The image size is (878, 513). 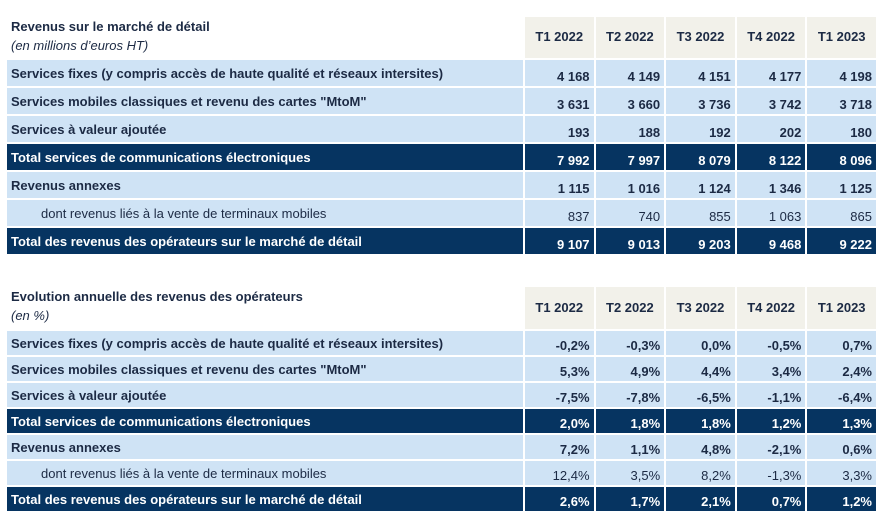 What do you see at coordinates (841, 308) in the screenshot?
I see `column-header: T1 2023` at bounding box center [841, 308].